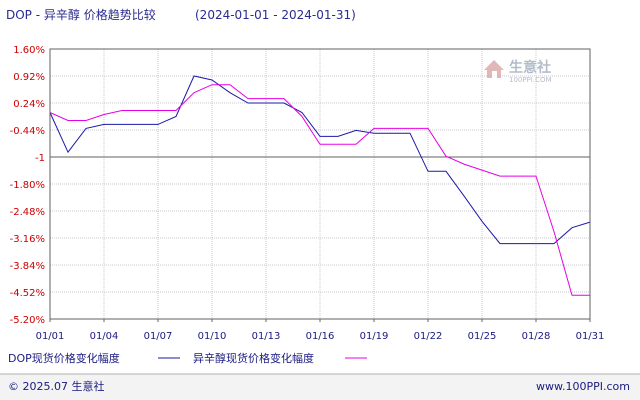 The image size is (640, 400). I want to click on house-icon, so click(494, 69).